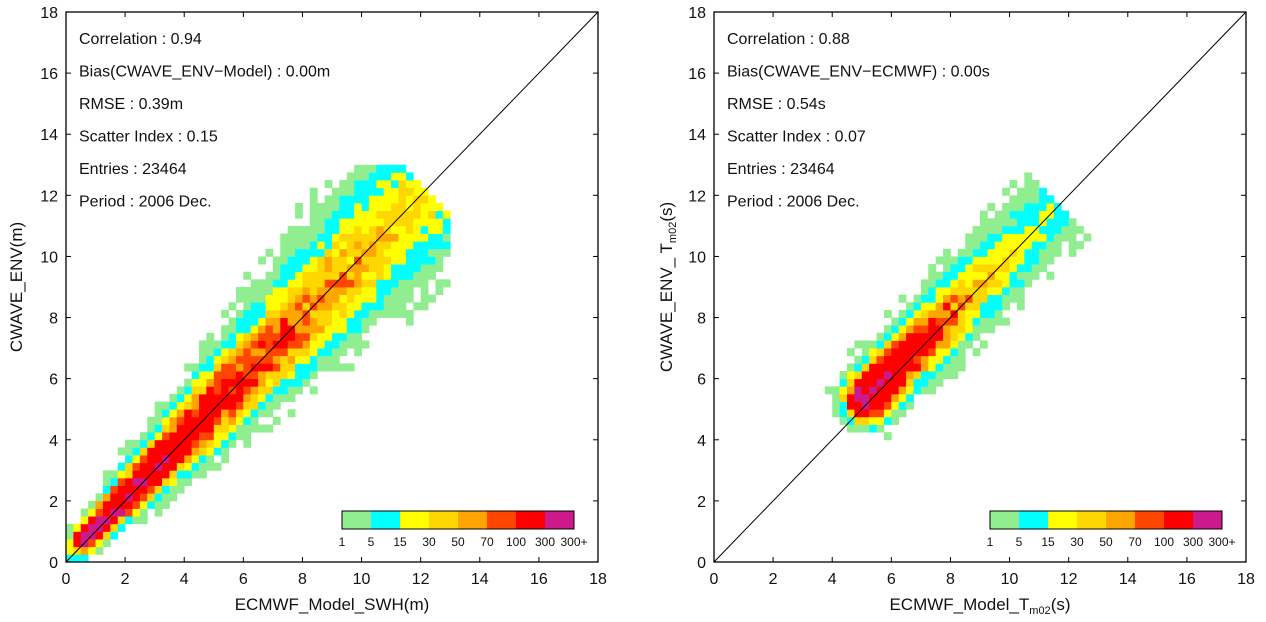 The image size is (1266, 622). Describe the element at coordinates (49, 257) in the screenshot. I see `left-y-tick-label: 10` at that location.